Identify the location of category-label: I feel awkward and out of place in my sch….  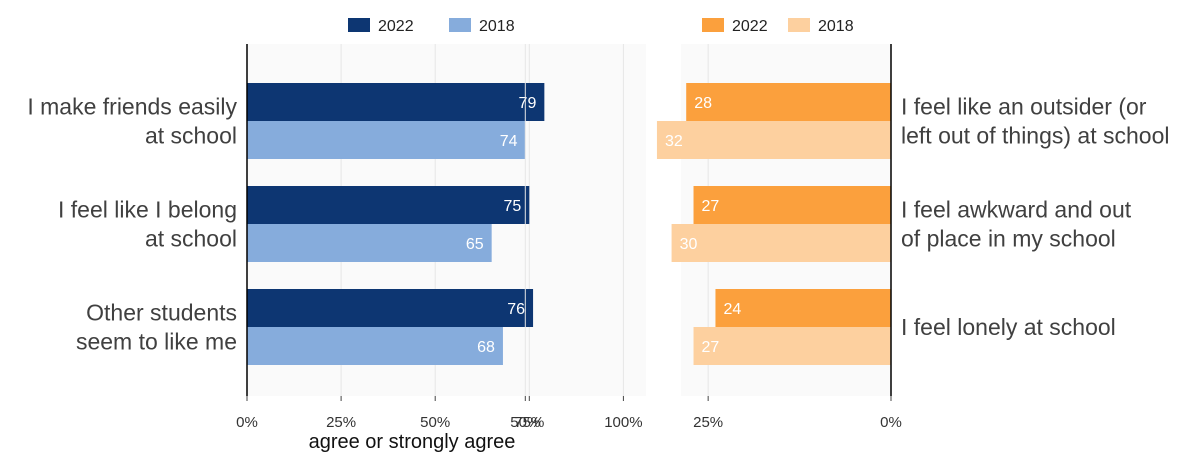
(1016, 224).